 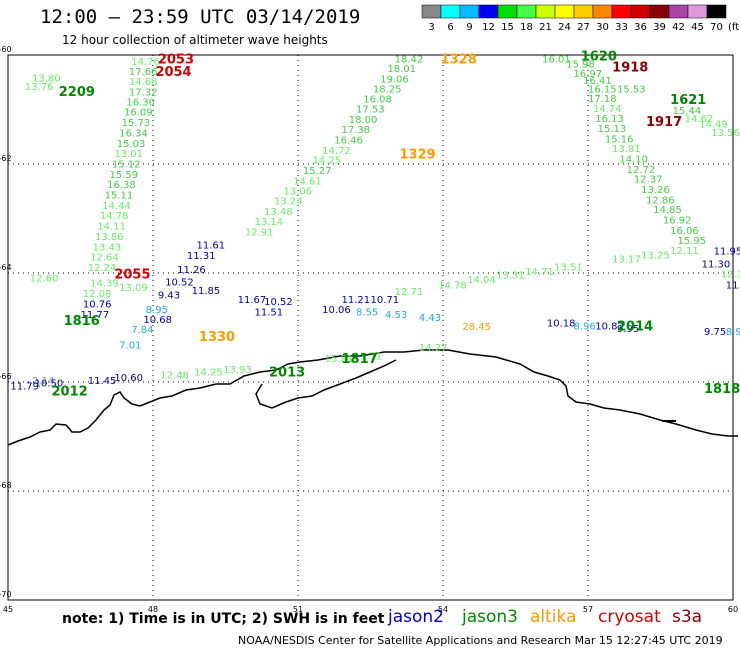 What do you see at coordinates (568, 267) in the screenshot?
I see `swh-value: 13.51` at bounding box center [568, 267].